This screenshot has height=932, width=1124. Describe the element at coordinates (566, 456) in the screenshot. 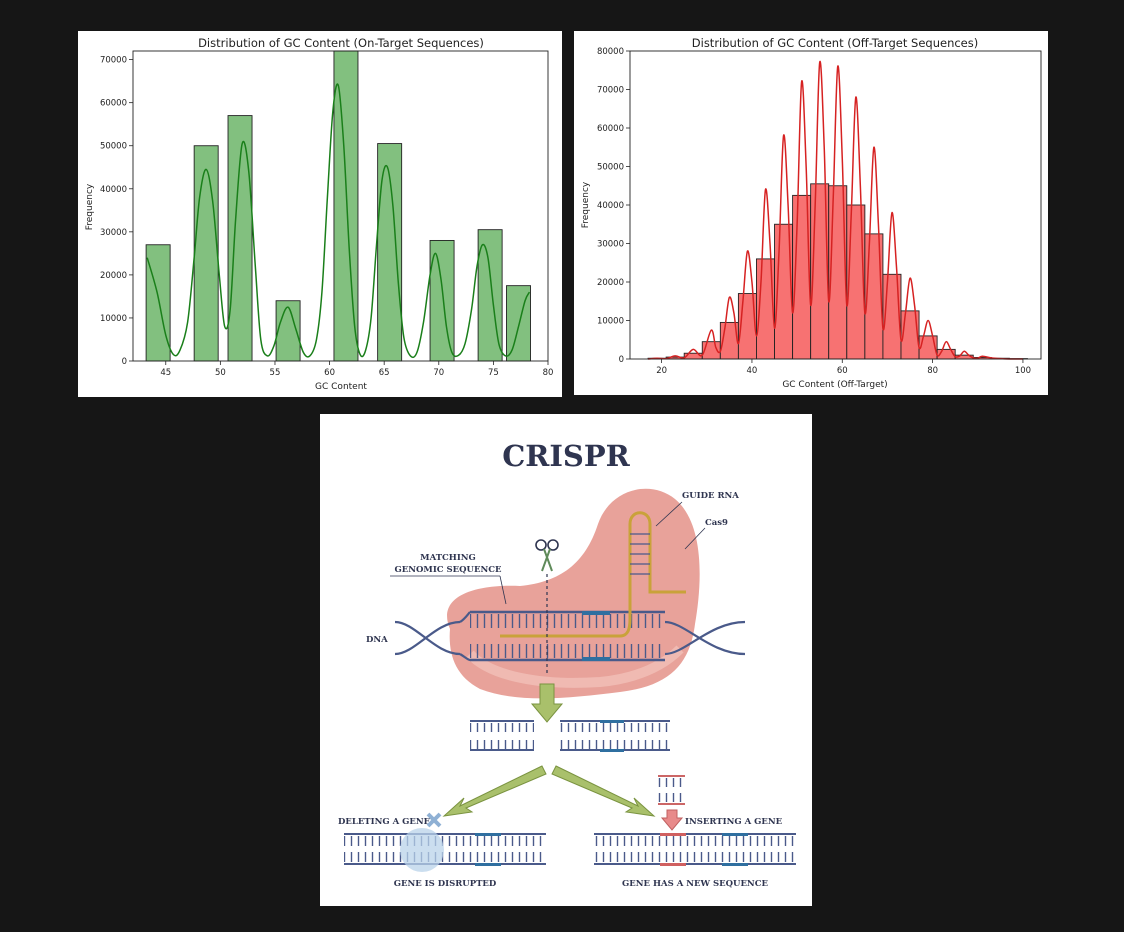

I see `crispr-title: CRISPR` at that location.